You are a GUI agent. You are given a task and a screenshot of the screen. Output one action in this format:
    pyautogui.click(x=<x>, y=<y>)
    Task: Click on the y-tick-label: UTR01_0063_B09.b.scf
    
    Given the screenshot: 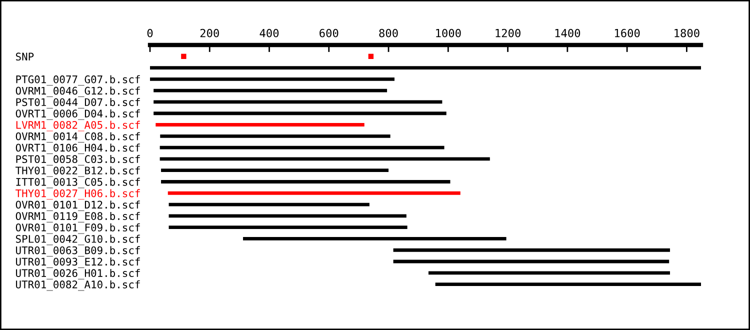 What is the action you would take?
    pyautogui.click(x=78, y=251)
    